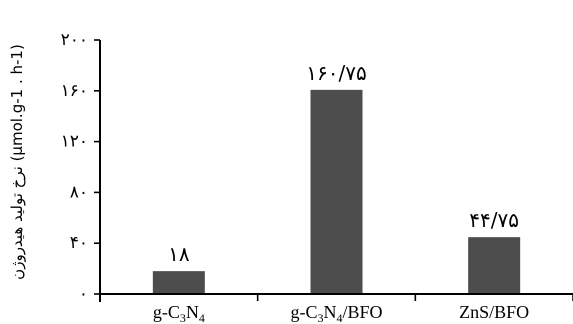 This screenshot has width=573, height=324. I want to click on x-axis-ticks: g-C3N4 g-C3N4/BFO ZnS/BFO, so click(363, 309).